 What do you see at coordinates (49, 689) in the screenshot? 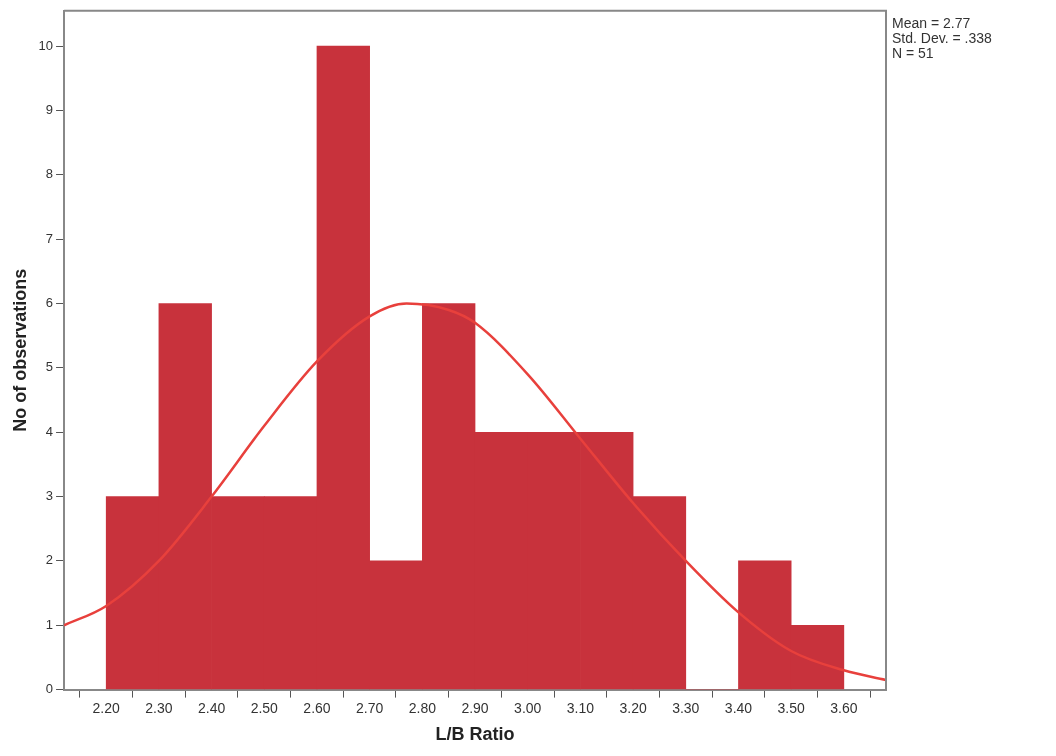
I see `y-tick-label: 0` at bounding box center [49, 689].